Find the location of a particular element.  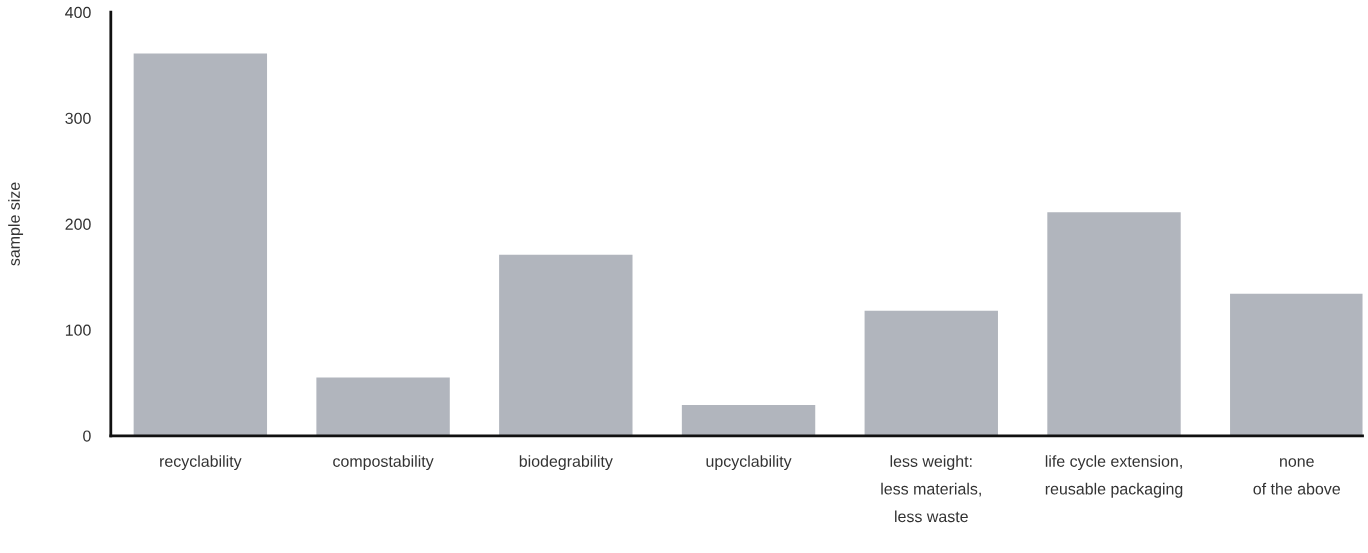

x-tick-label: compostability is located at coordinates (383, 463).